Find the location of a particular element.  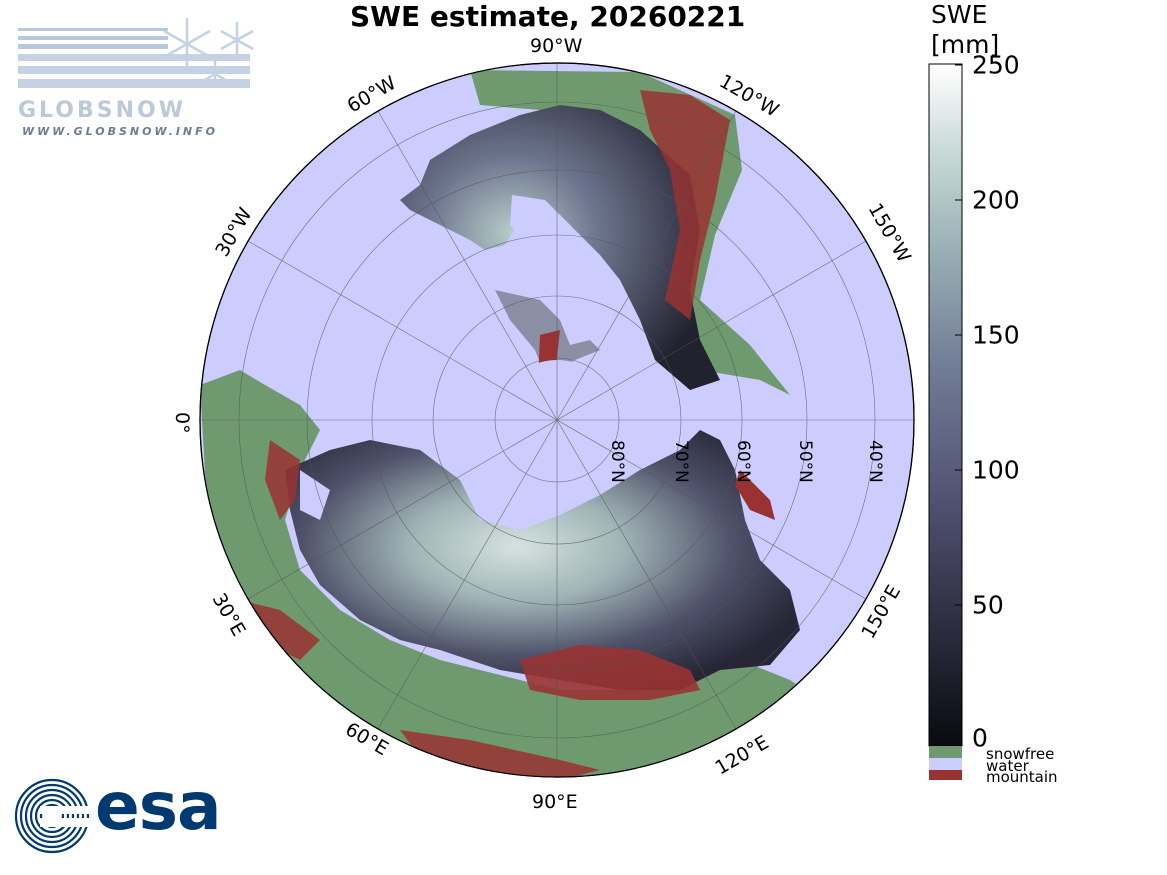

colorbar is located at coordinates (945, 405).